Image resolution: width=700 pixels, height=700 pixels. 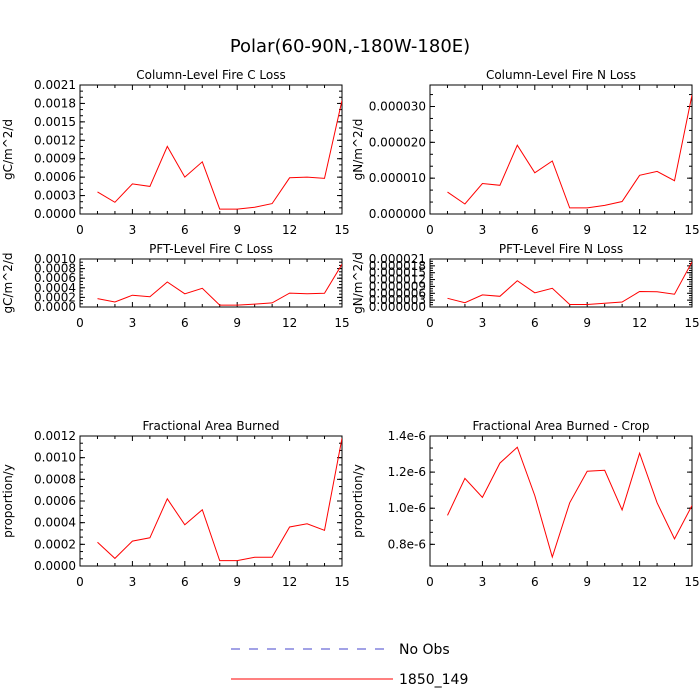 What do you see at coordinates (55, 122) in the screenshot?
I see `y-tick-label: 0.0015` at bounding box center [55, 122].